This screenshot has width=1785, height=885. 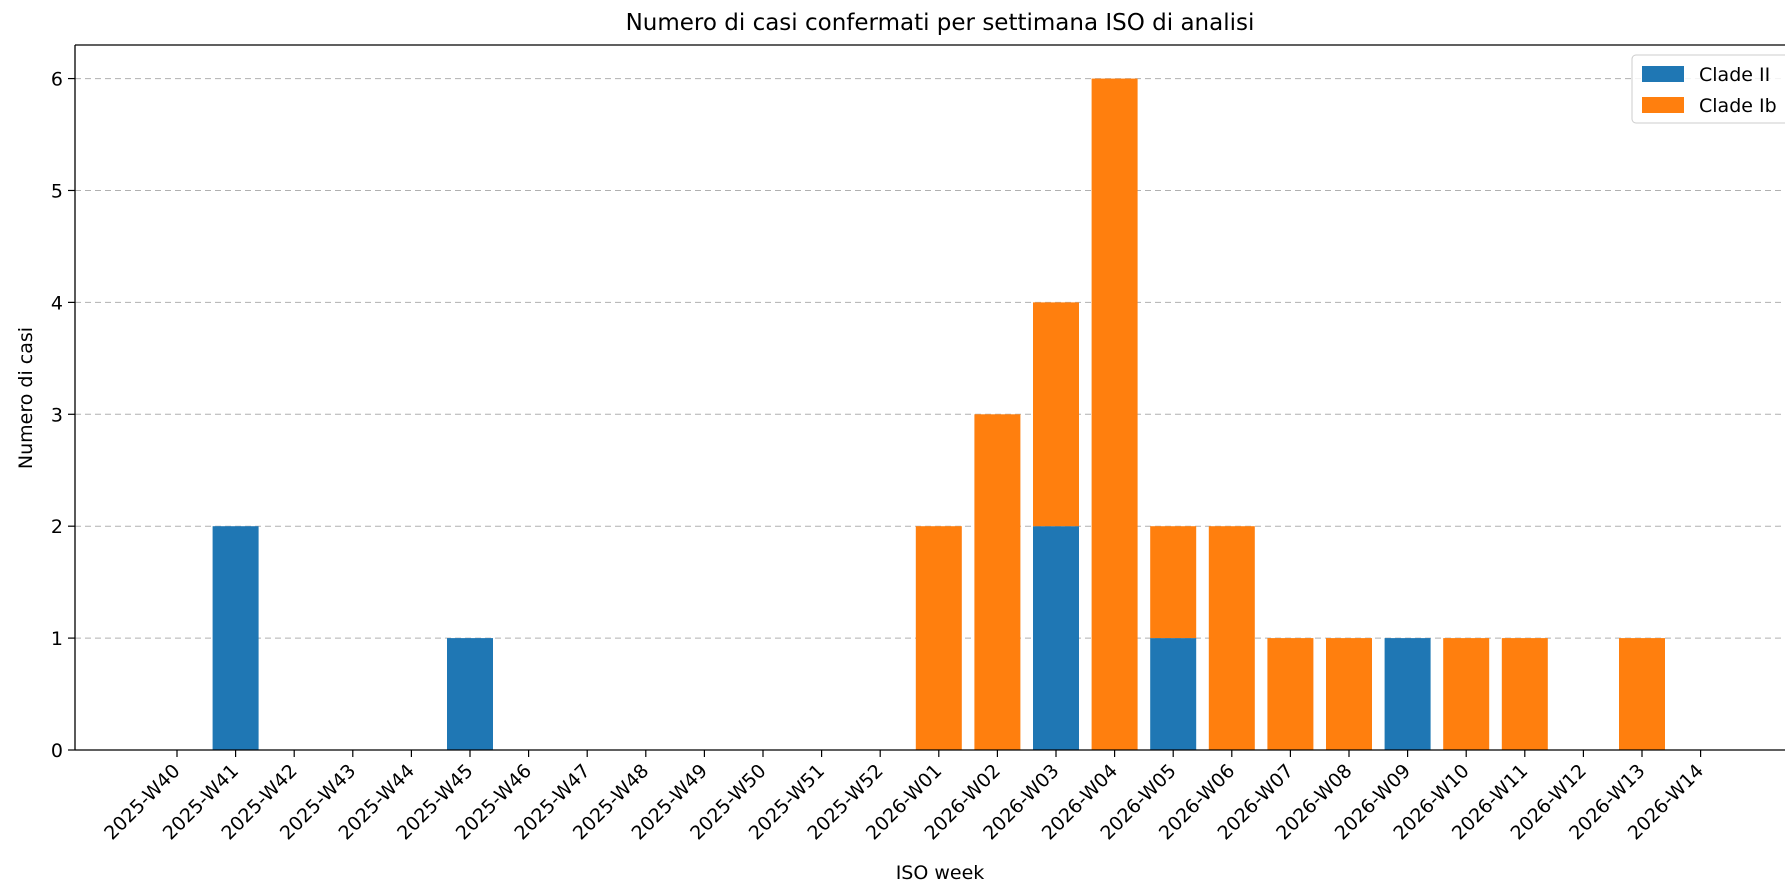 I want to click on y-tick-label: 5, so click(x=57, y=191).